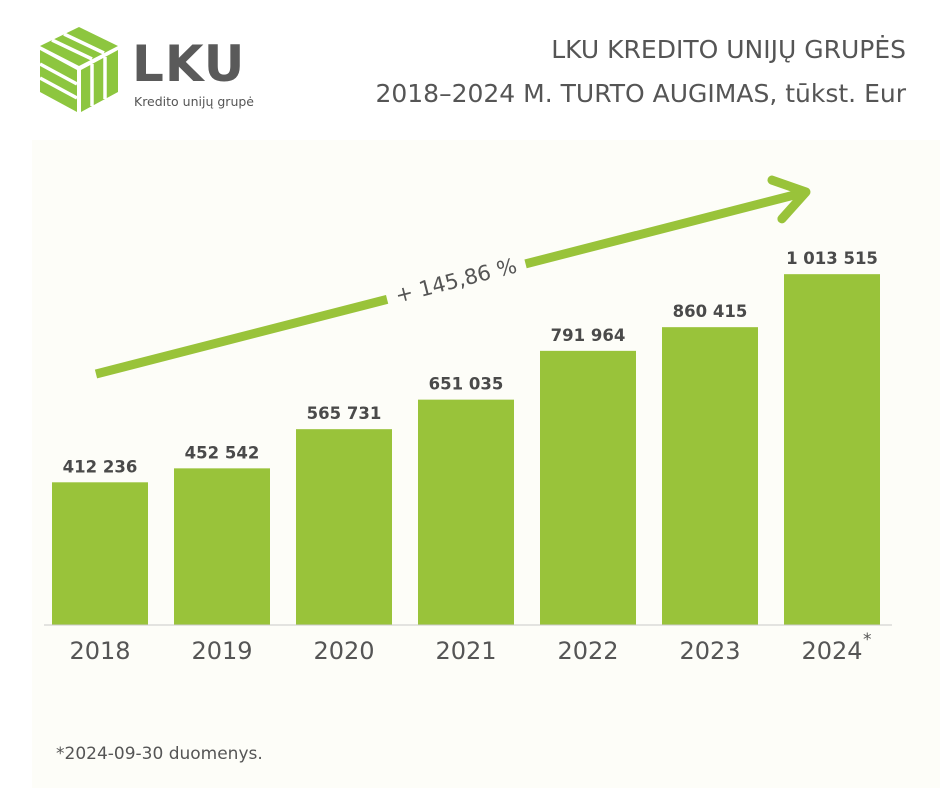  I want to click on logo-cube-icon, so click(78, 69).